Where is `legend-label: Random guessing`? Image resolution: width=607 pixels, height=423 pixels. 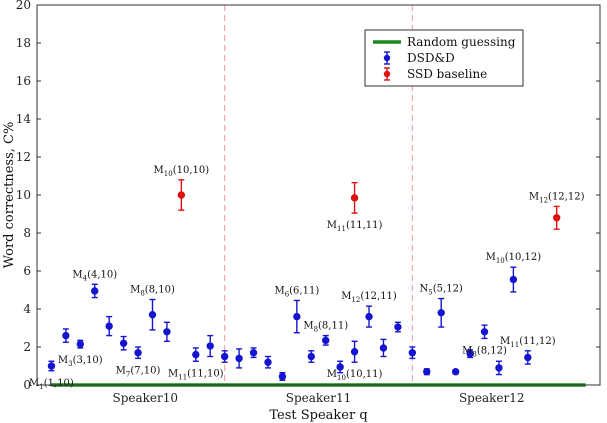
legend-label: Random guessing is located at coordinates (461, 42).